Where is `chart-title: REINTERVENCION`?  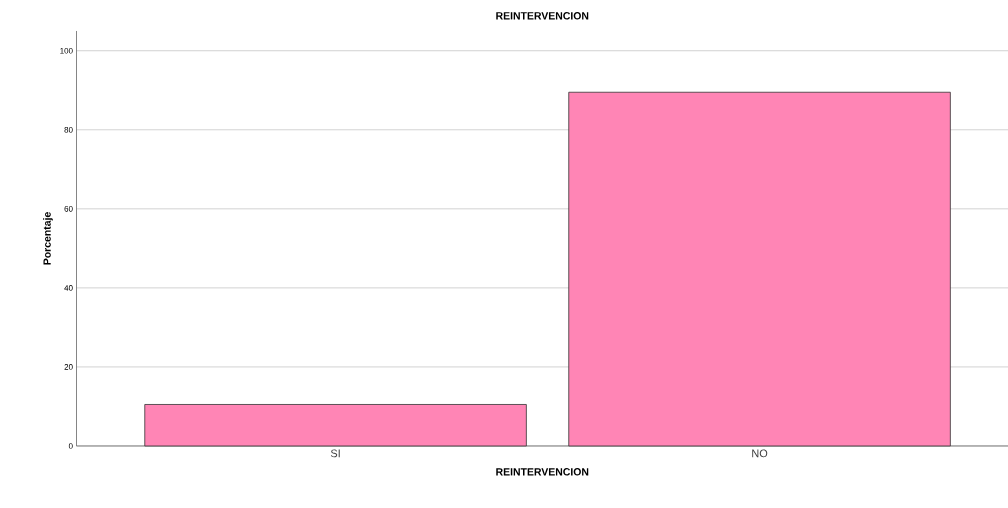
chart-title: REINTERVENCION is located at coordinates (542, 16).